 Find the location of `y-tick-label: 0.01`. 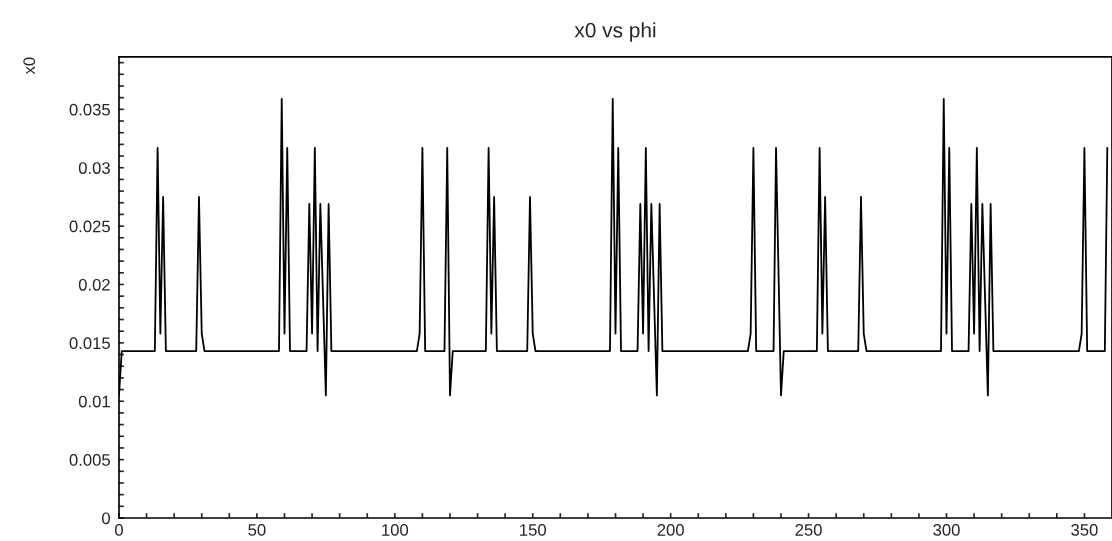

y-tick-label: 0.01 is located at coordinates (94, 401).